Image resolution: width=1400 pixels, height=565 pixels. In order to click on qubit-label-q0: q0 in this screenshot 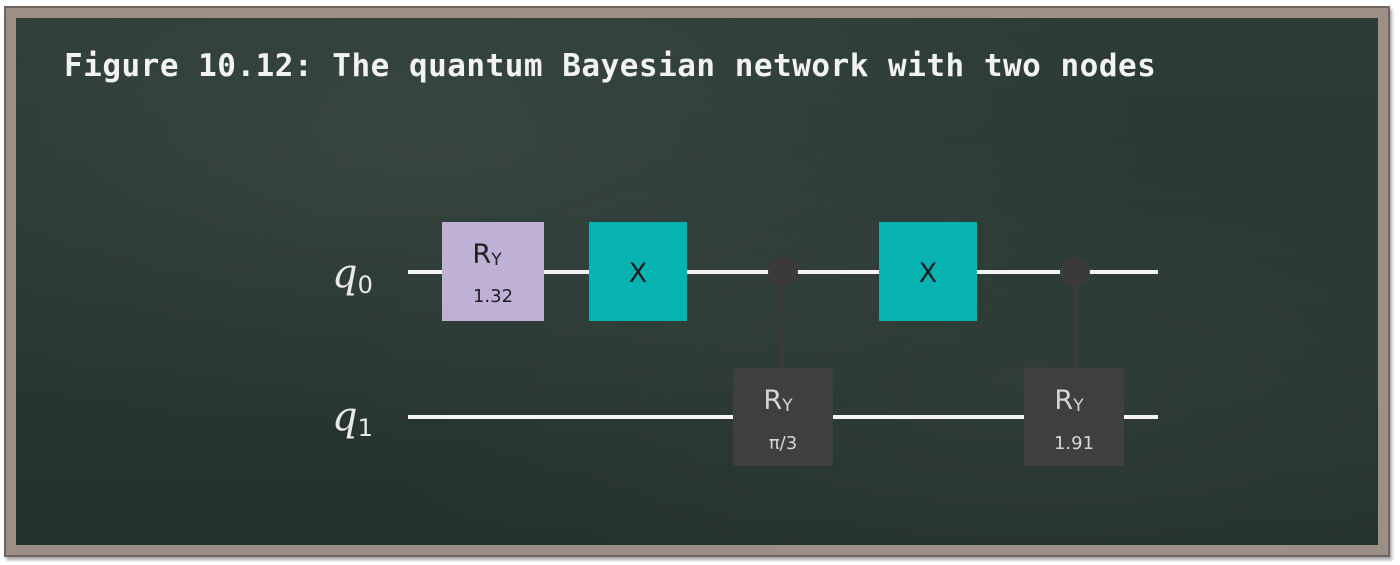, I will do `click(352, 275)`.